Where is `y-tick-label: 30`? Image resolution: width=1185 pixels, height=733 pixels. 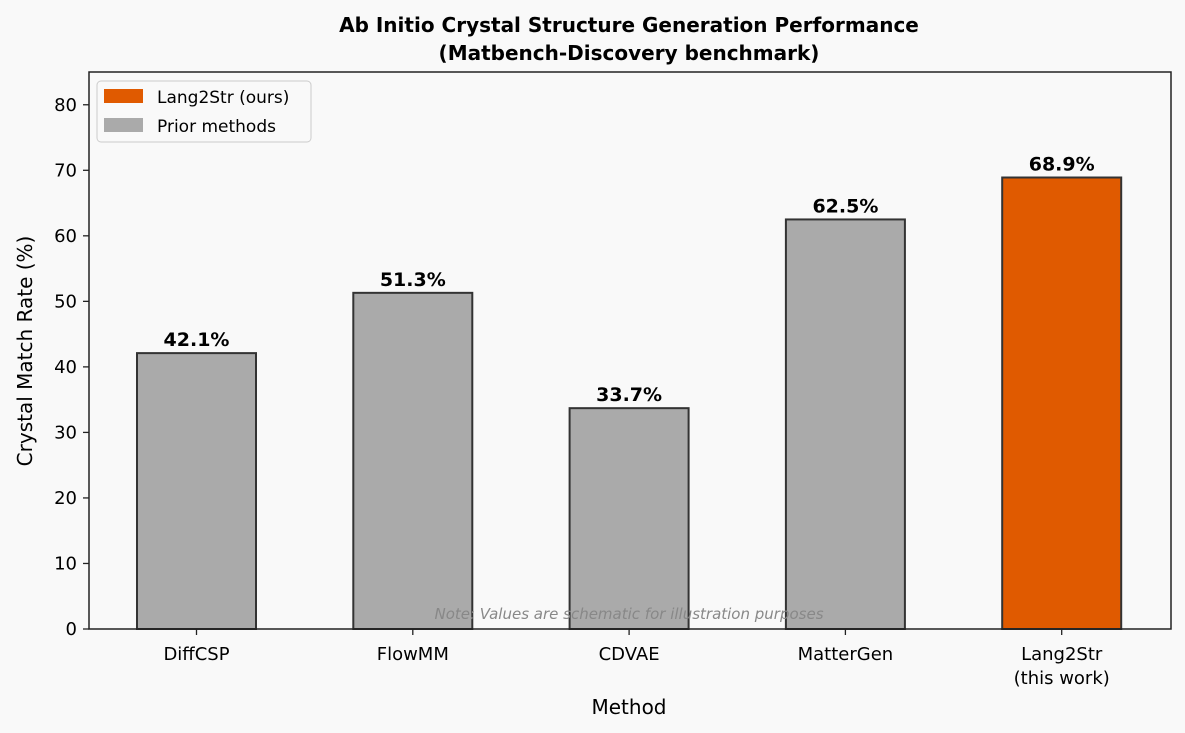
y-tick-label: 30 is located at coordinates (65, 432).